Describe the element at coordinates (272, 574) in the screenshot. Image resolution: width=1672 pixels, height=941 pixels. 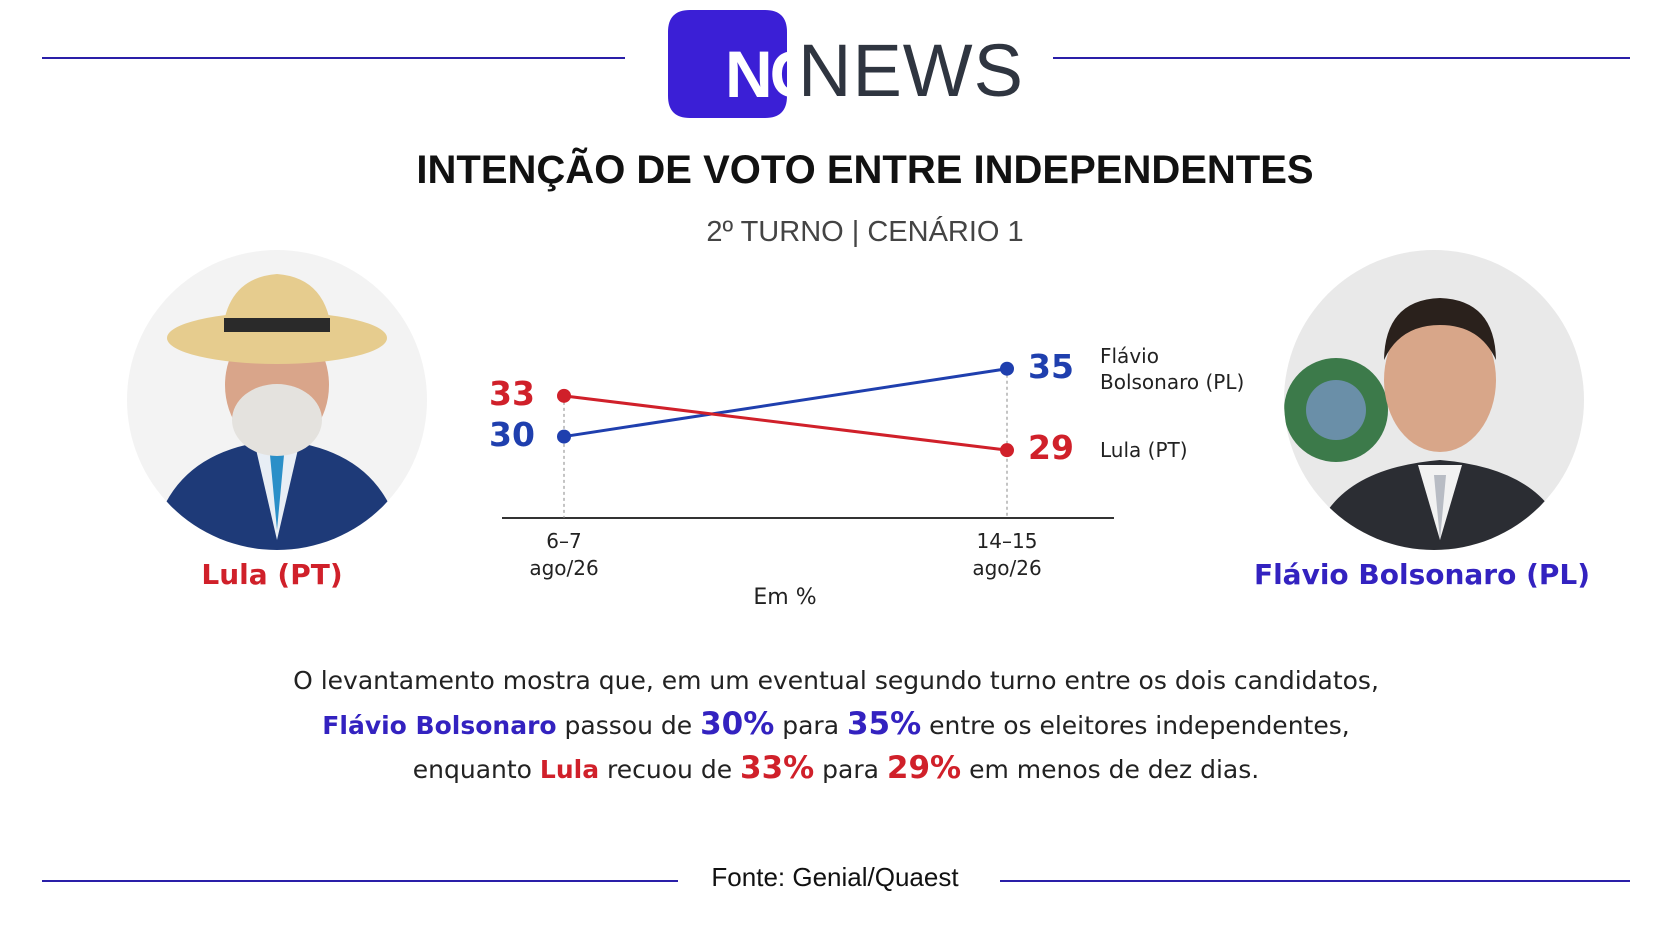
I see `candidate-name: Lula (PT)` at that location.